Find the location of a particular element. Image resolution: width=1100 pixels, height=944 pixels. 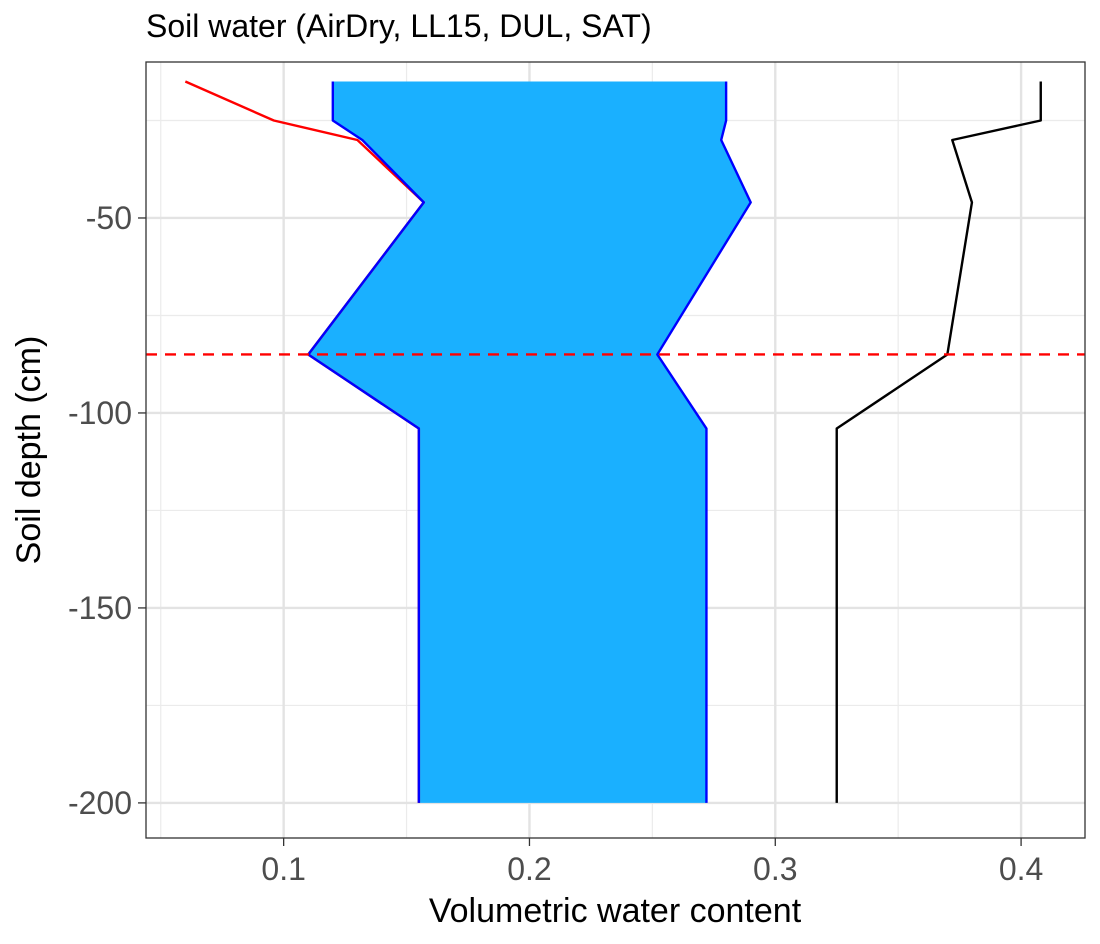

y-tick-label: -50 is located at coordinates (109, 218).